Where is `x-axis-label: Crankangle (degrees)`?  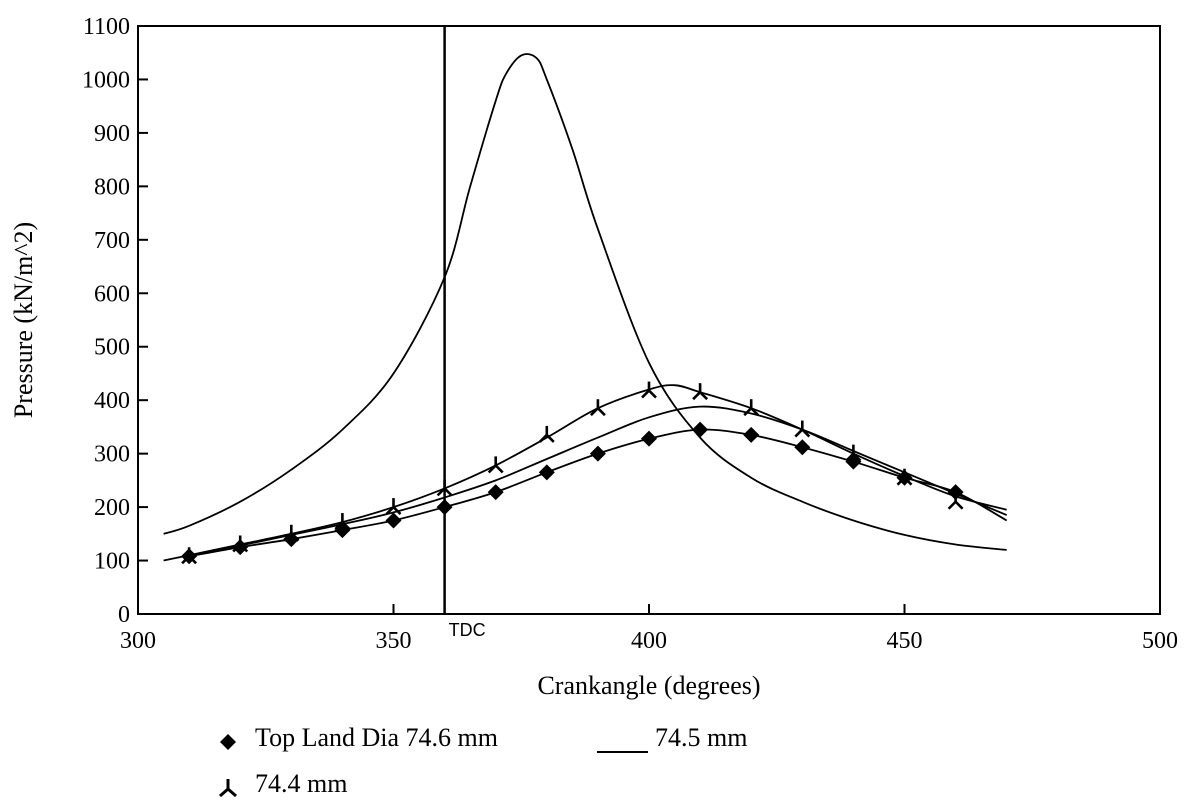 x-axis-label: Crankangle (degrees) is located at coordinates (648, 685).